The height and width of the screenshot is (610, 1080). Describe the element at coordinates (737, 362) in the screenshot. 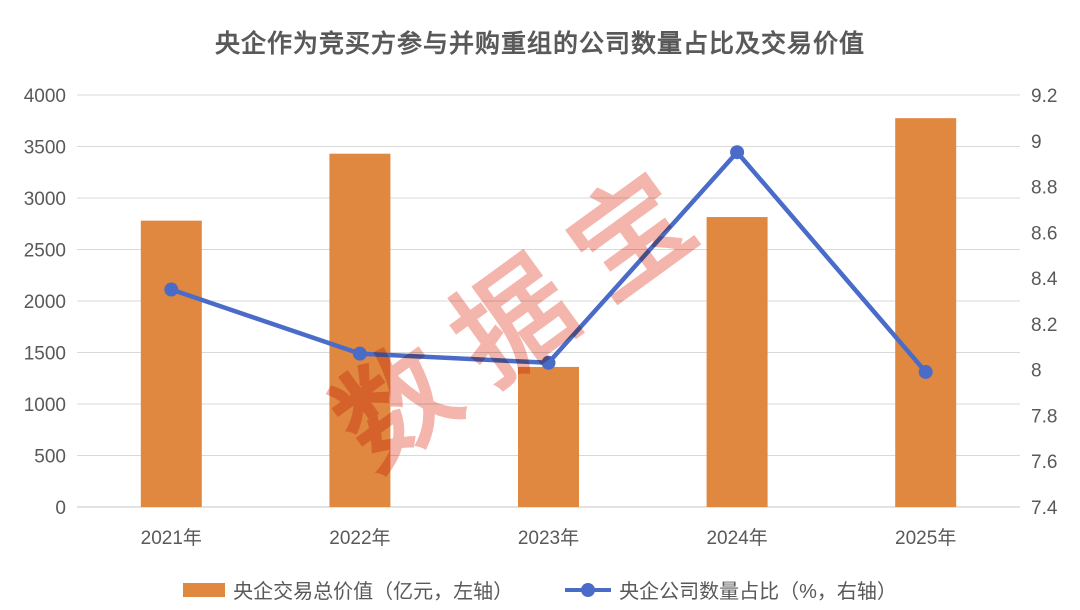

I see `bar-2024年` at that location.